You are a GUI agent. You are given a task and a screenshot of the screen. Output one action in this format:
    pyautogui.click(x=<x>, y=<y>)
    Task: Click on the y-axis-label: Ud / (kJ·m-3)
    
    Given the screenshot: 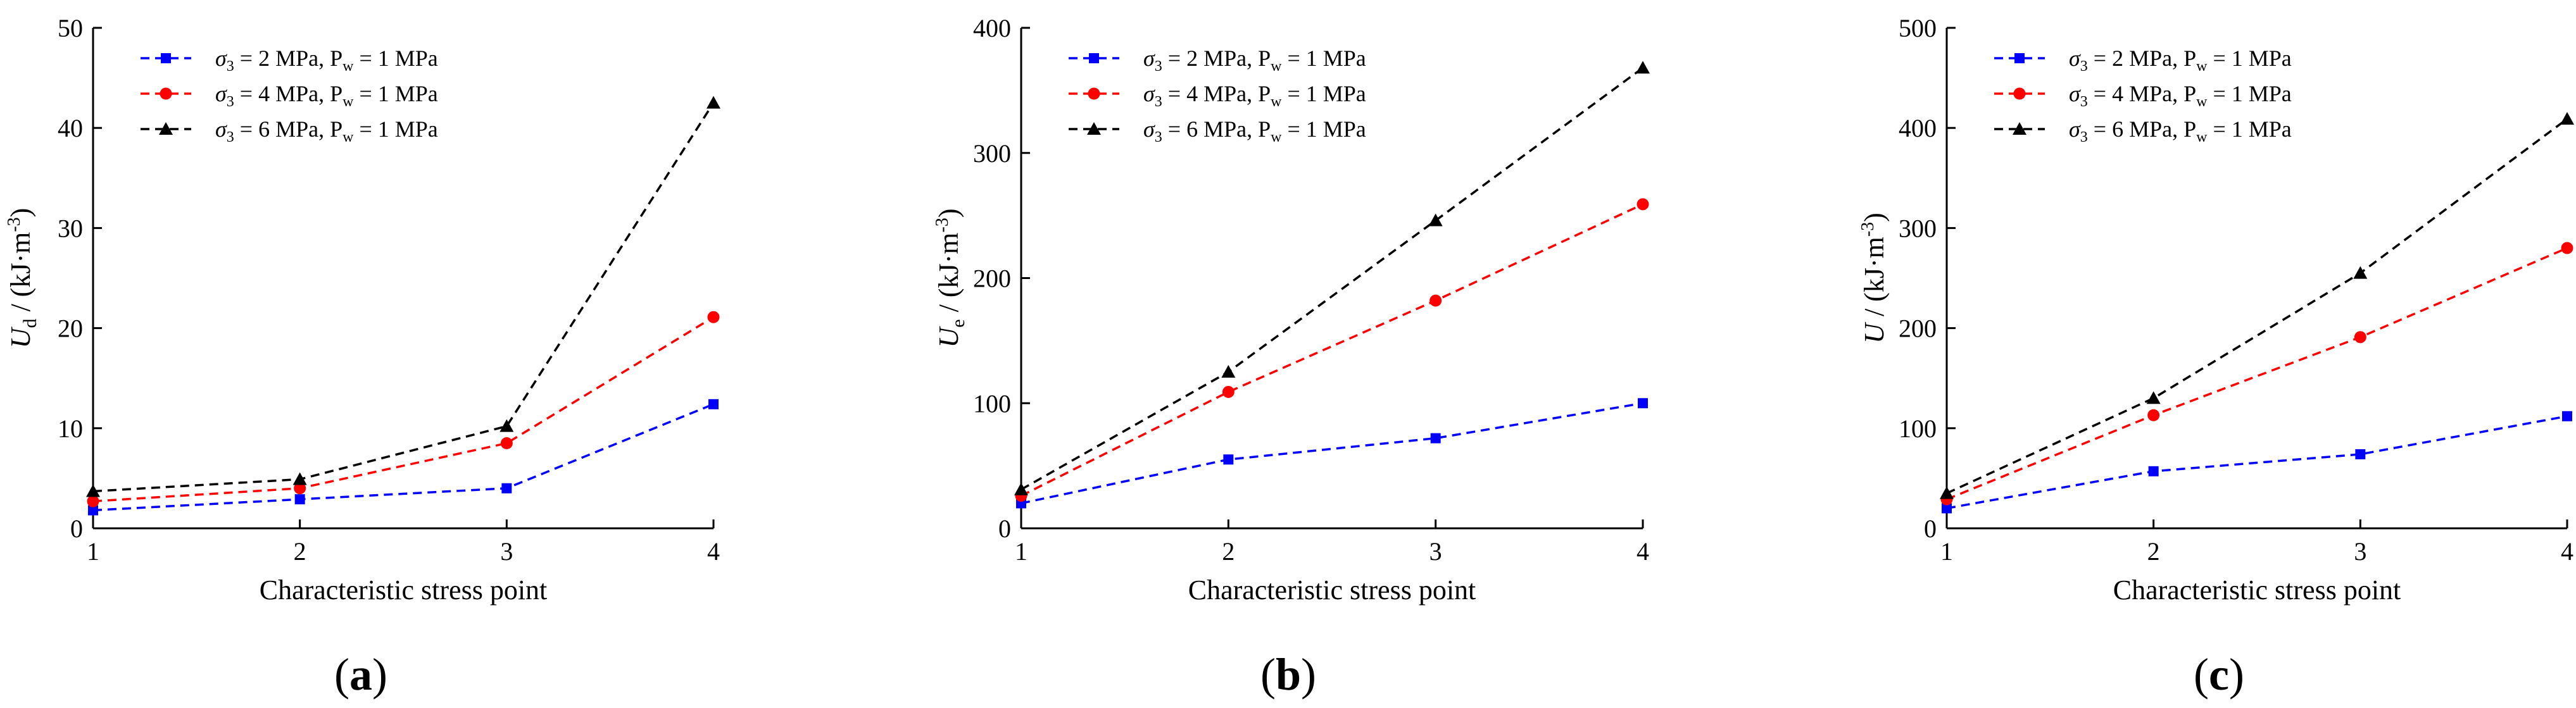 What is the action you would take?
    pyautogui.click(x=22, y=278)
    